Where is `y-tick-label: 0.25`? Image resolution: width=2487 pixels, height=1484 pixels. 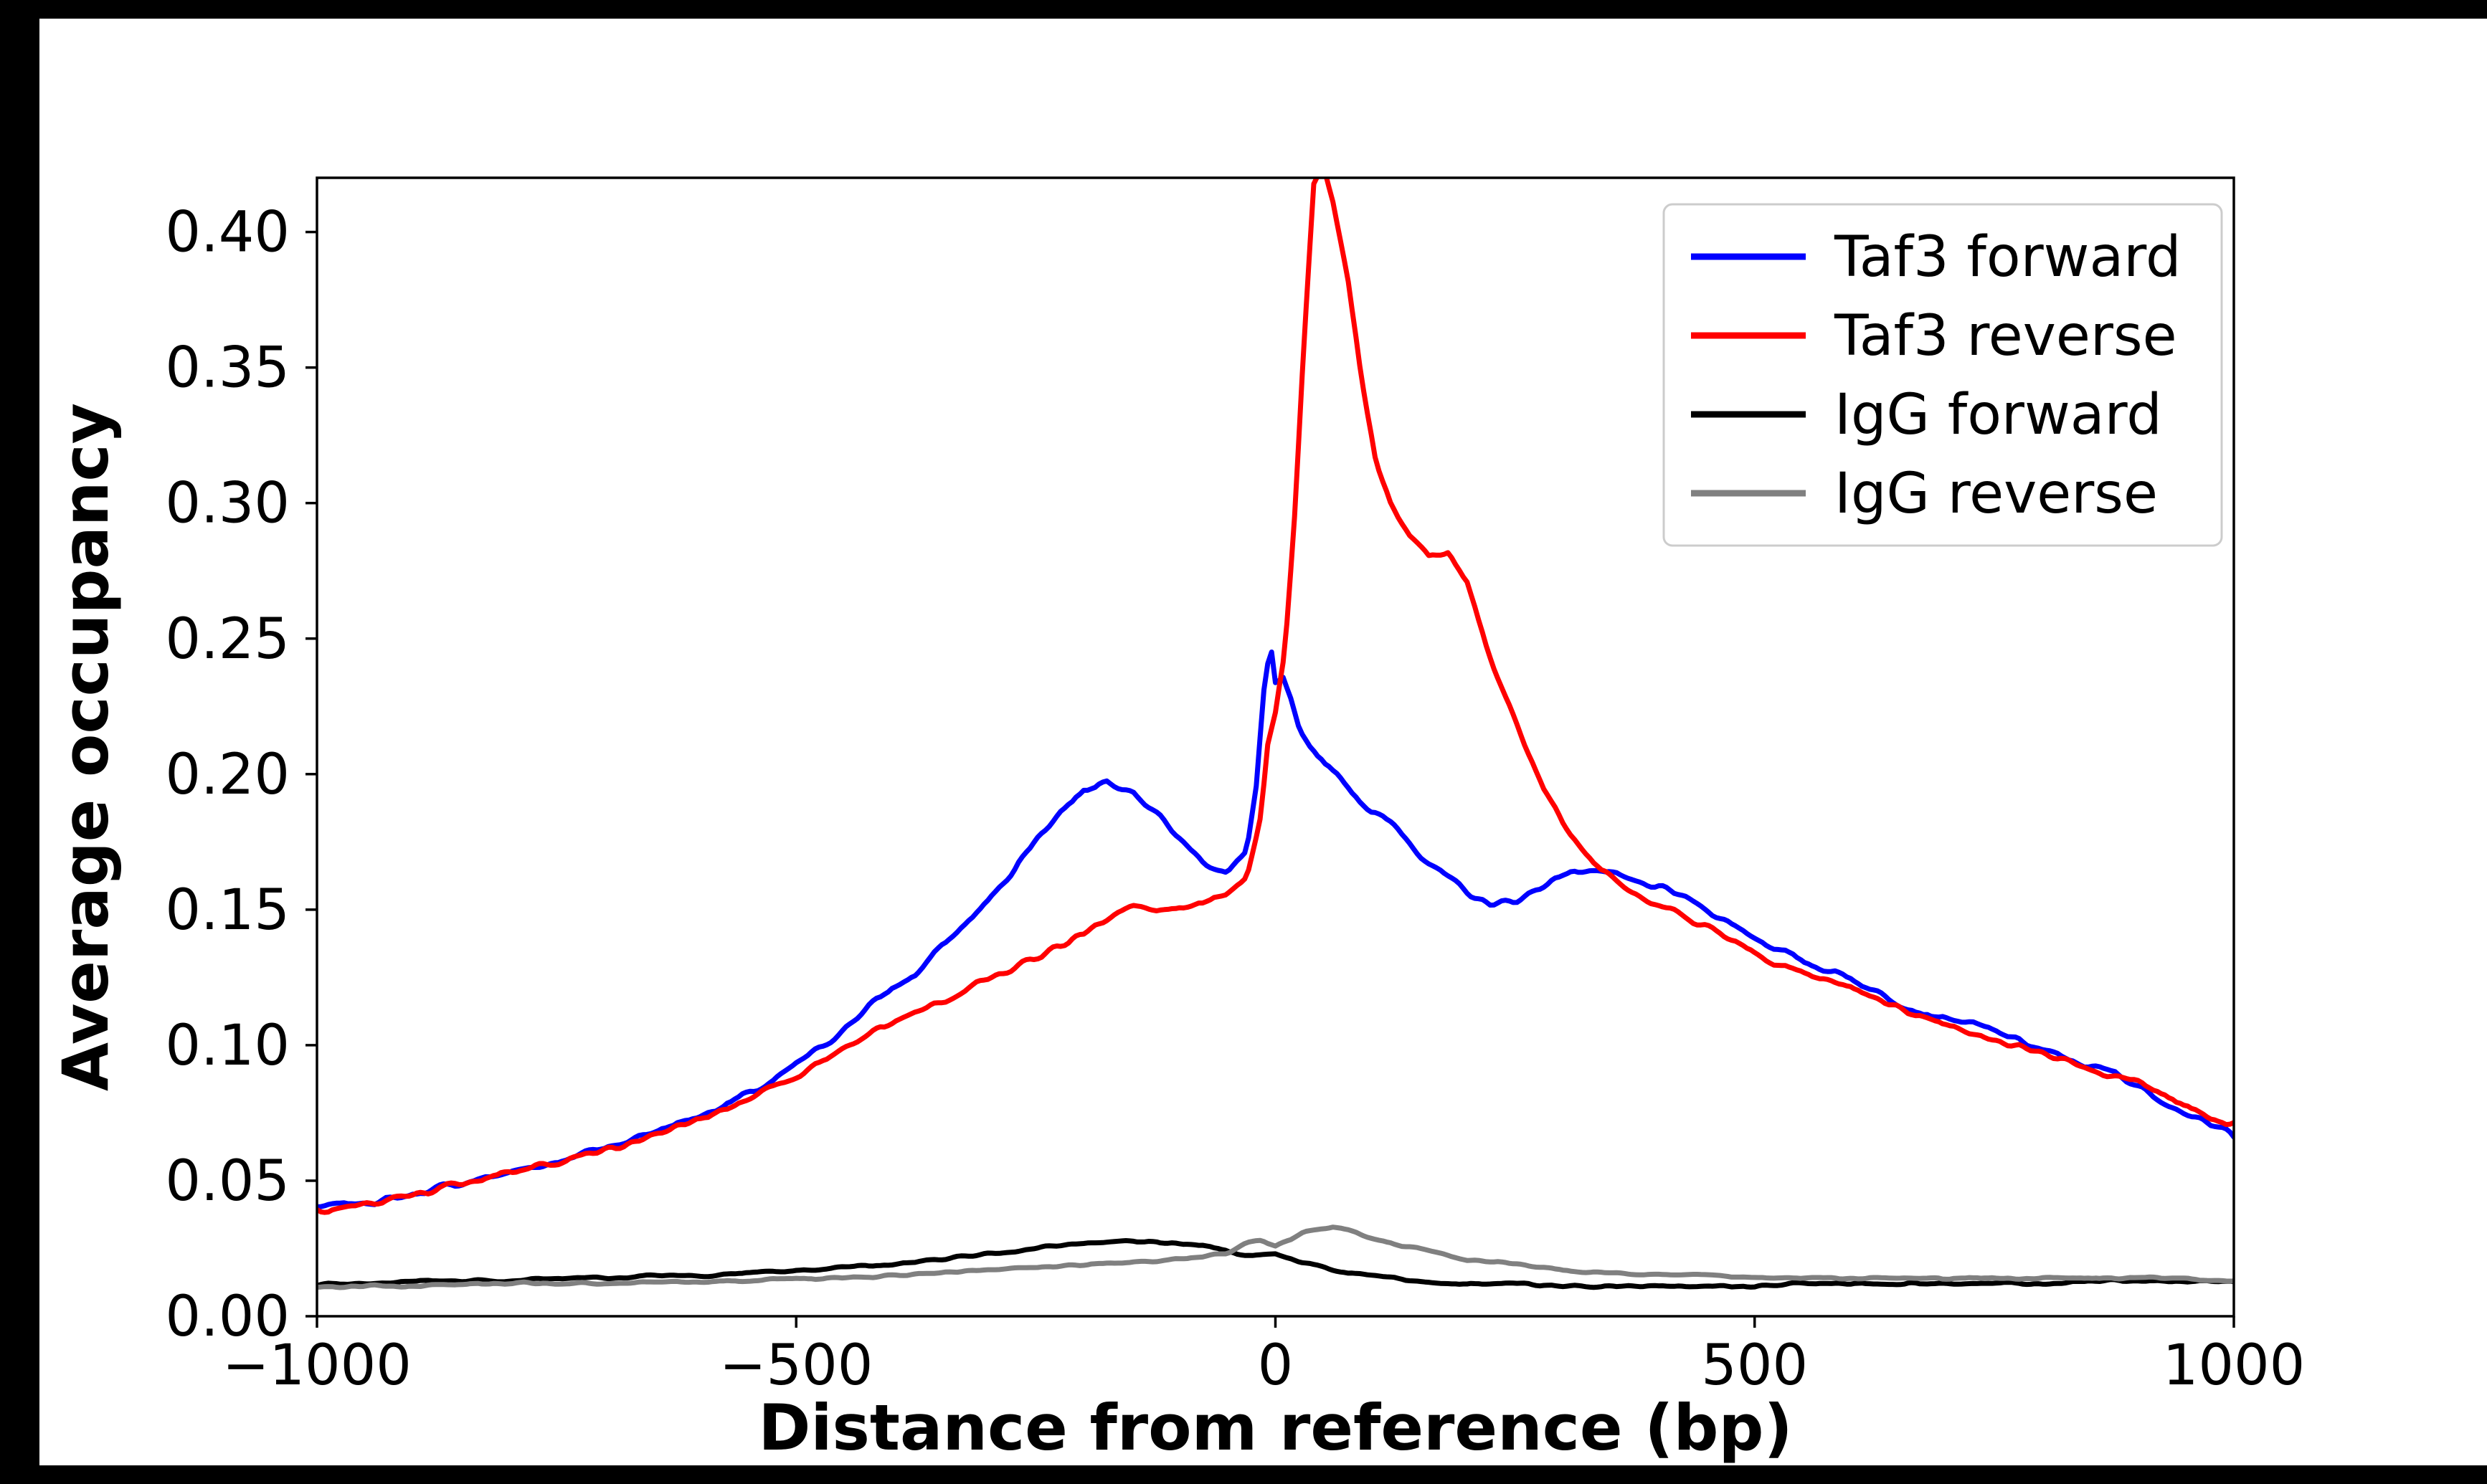
y-tick-label: 0.25 is located at coordinates (228, 639).